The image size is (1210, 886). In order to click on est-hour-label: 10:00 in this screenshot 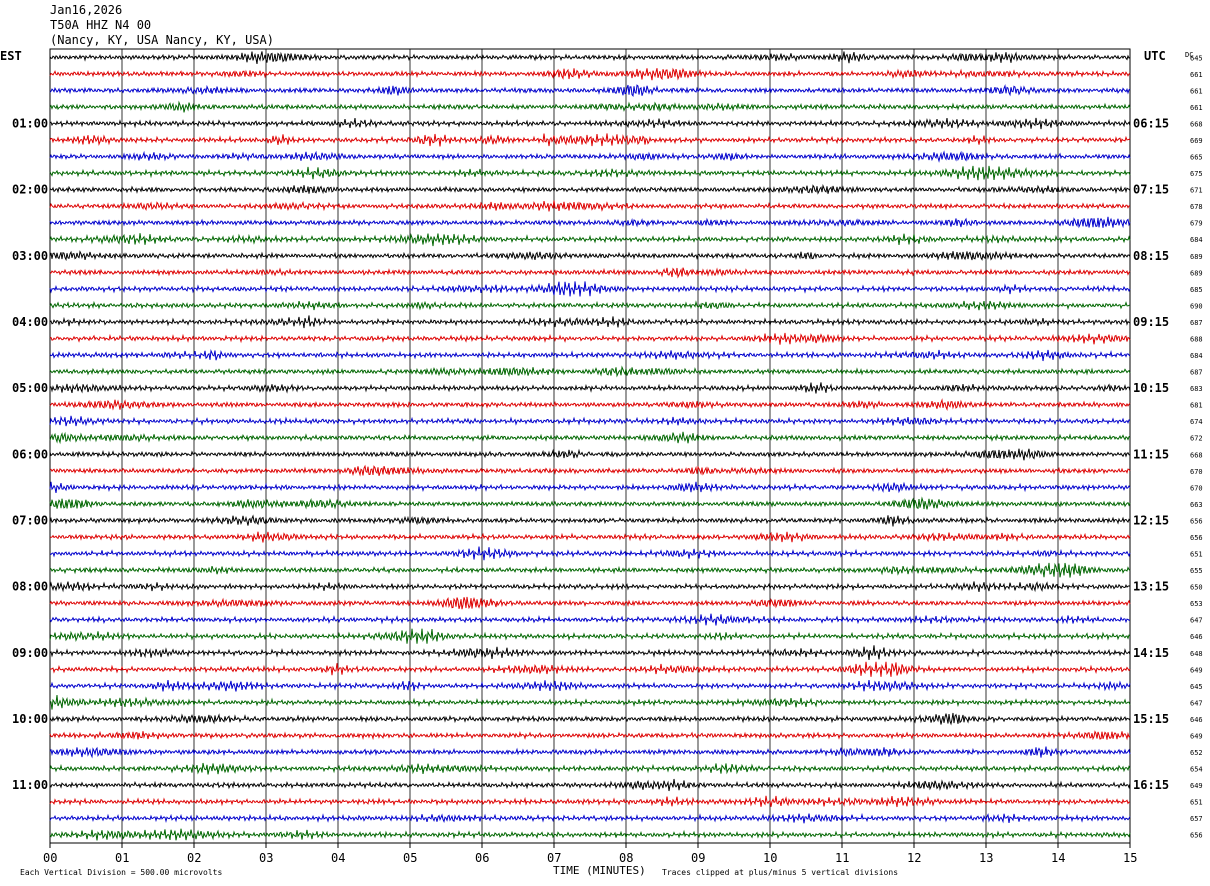, I will do `click(30, 719)`.